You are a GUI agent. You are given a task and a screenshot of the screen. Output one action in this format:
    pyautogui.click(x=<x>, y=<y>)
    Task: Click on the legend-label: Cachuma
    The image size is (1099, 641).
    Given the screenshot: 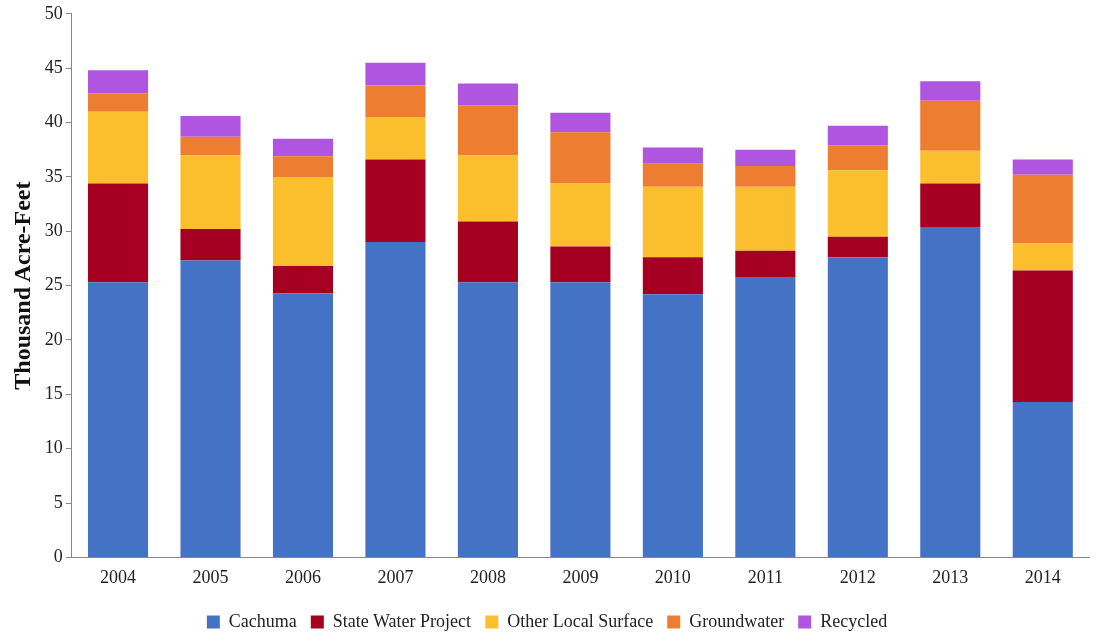 What is the action you would take?
    pyautogui.click(x=262, y=620)
    